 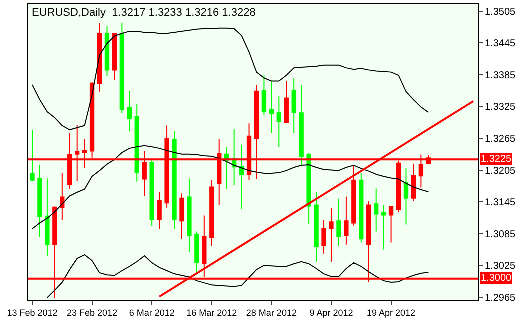 I want to click on ref-line-label: 1.3225, so click(x=496, y=159).